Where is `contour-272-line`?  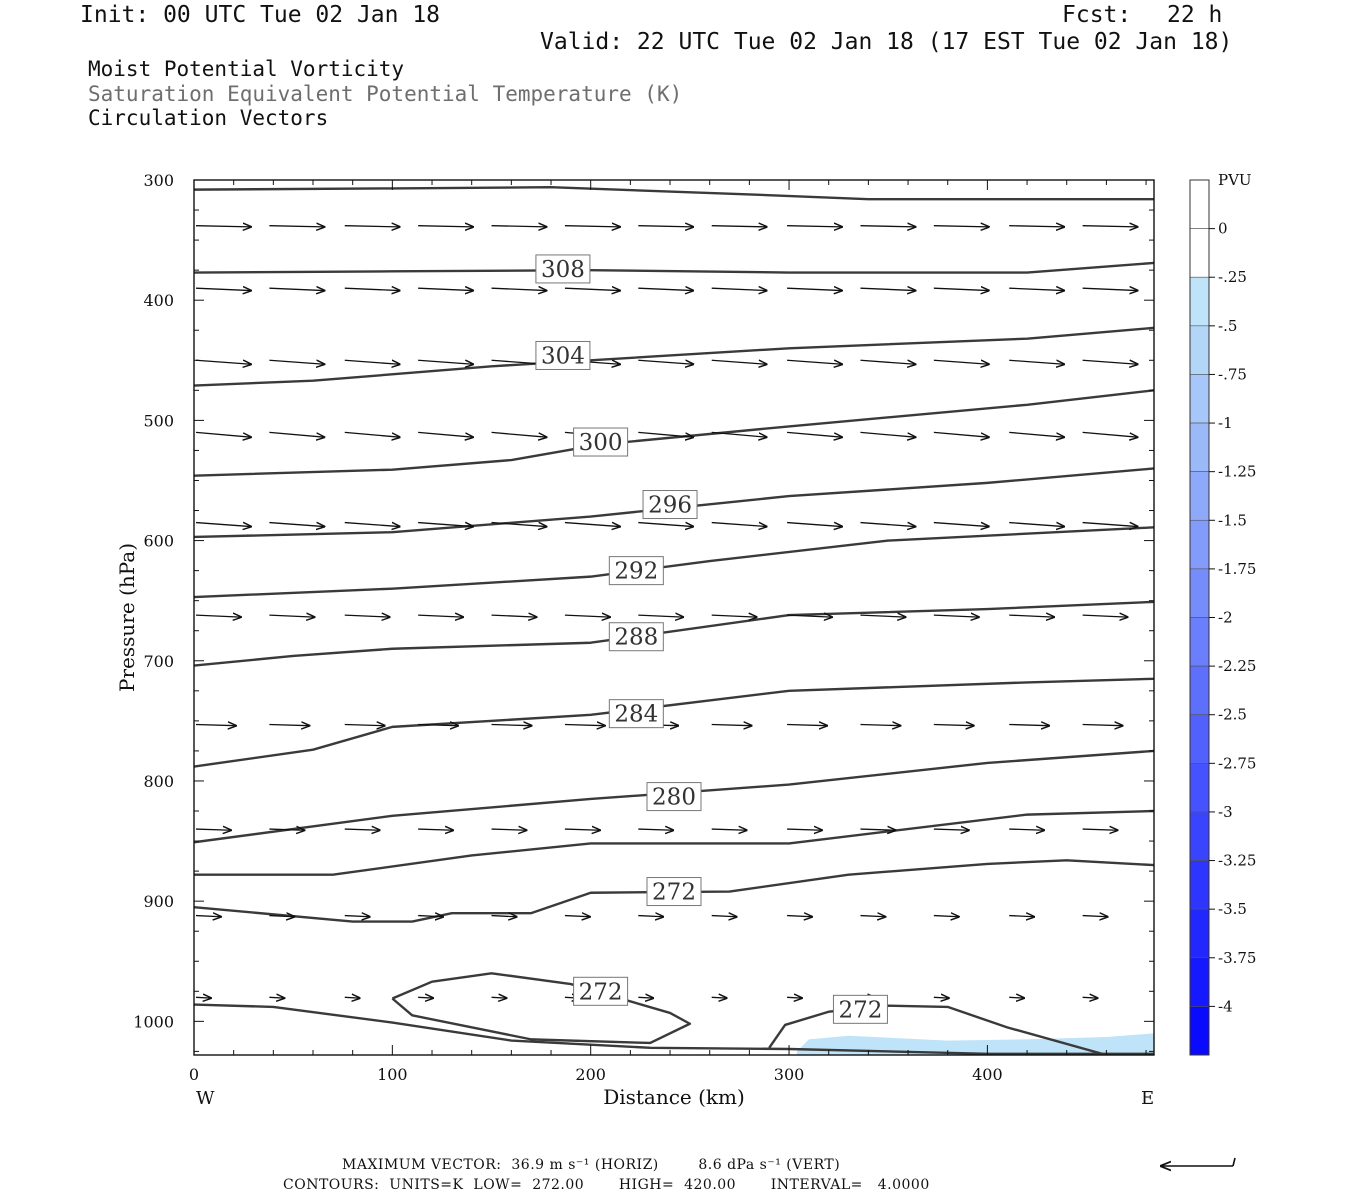 contour-272-line is located at coordinates (541, 1008).